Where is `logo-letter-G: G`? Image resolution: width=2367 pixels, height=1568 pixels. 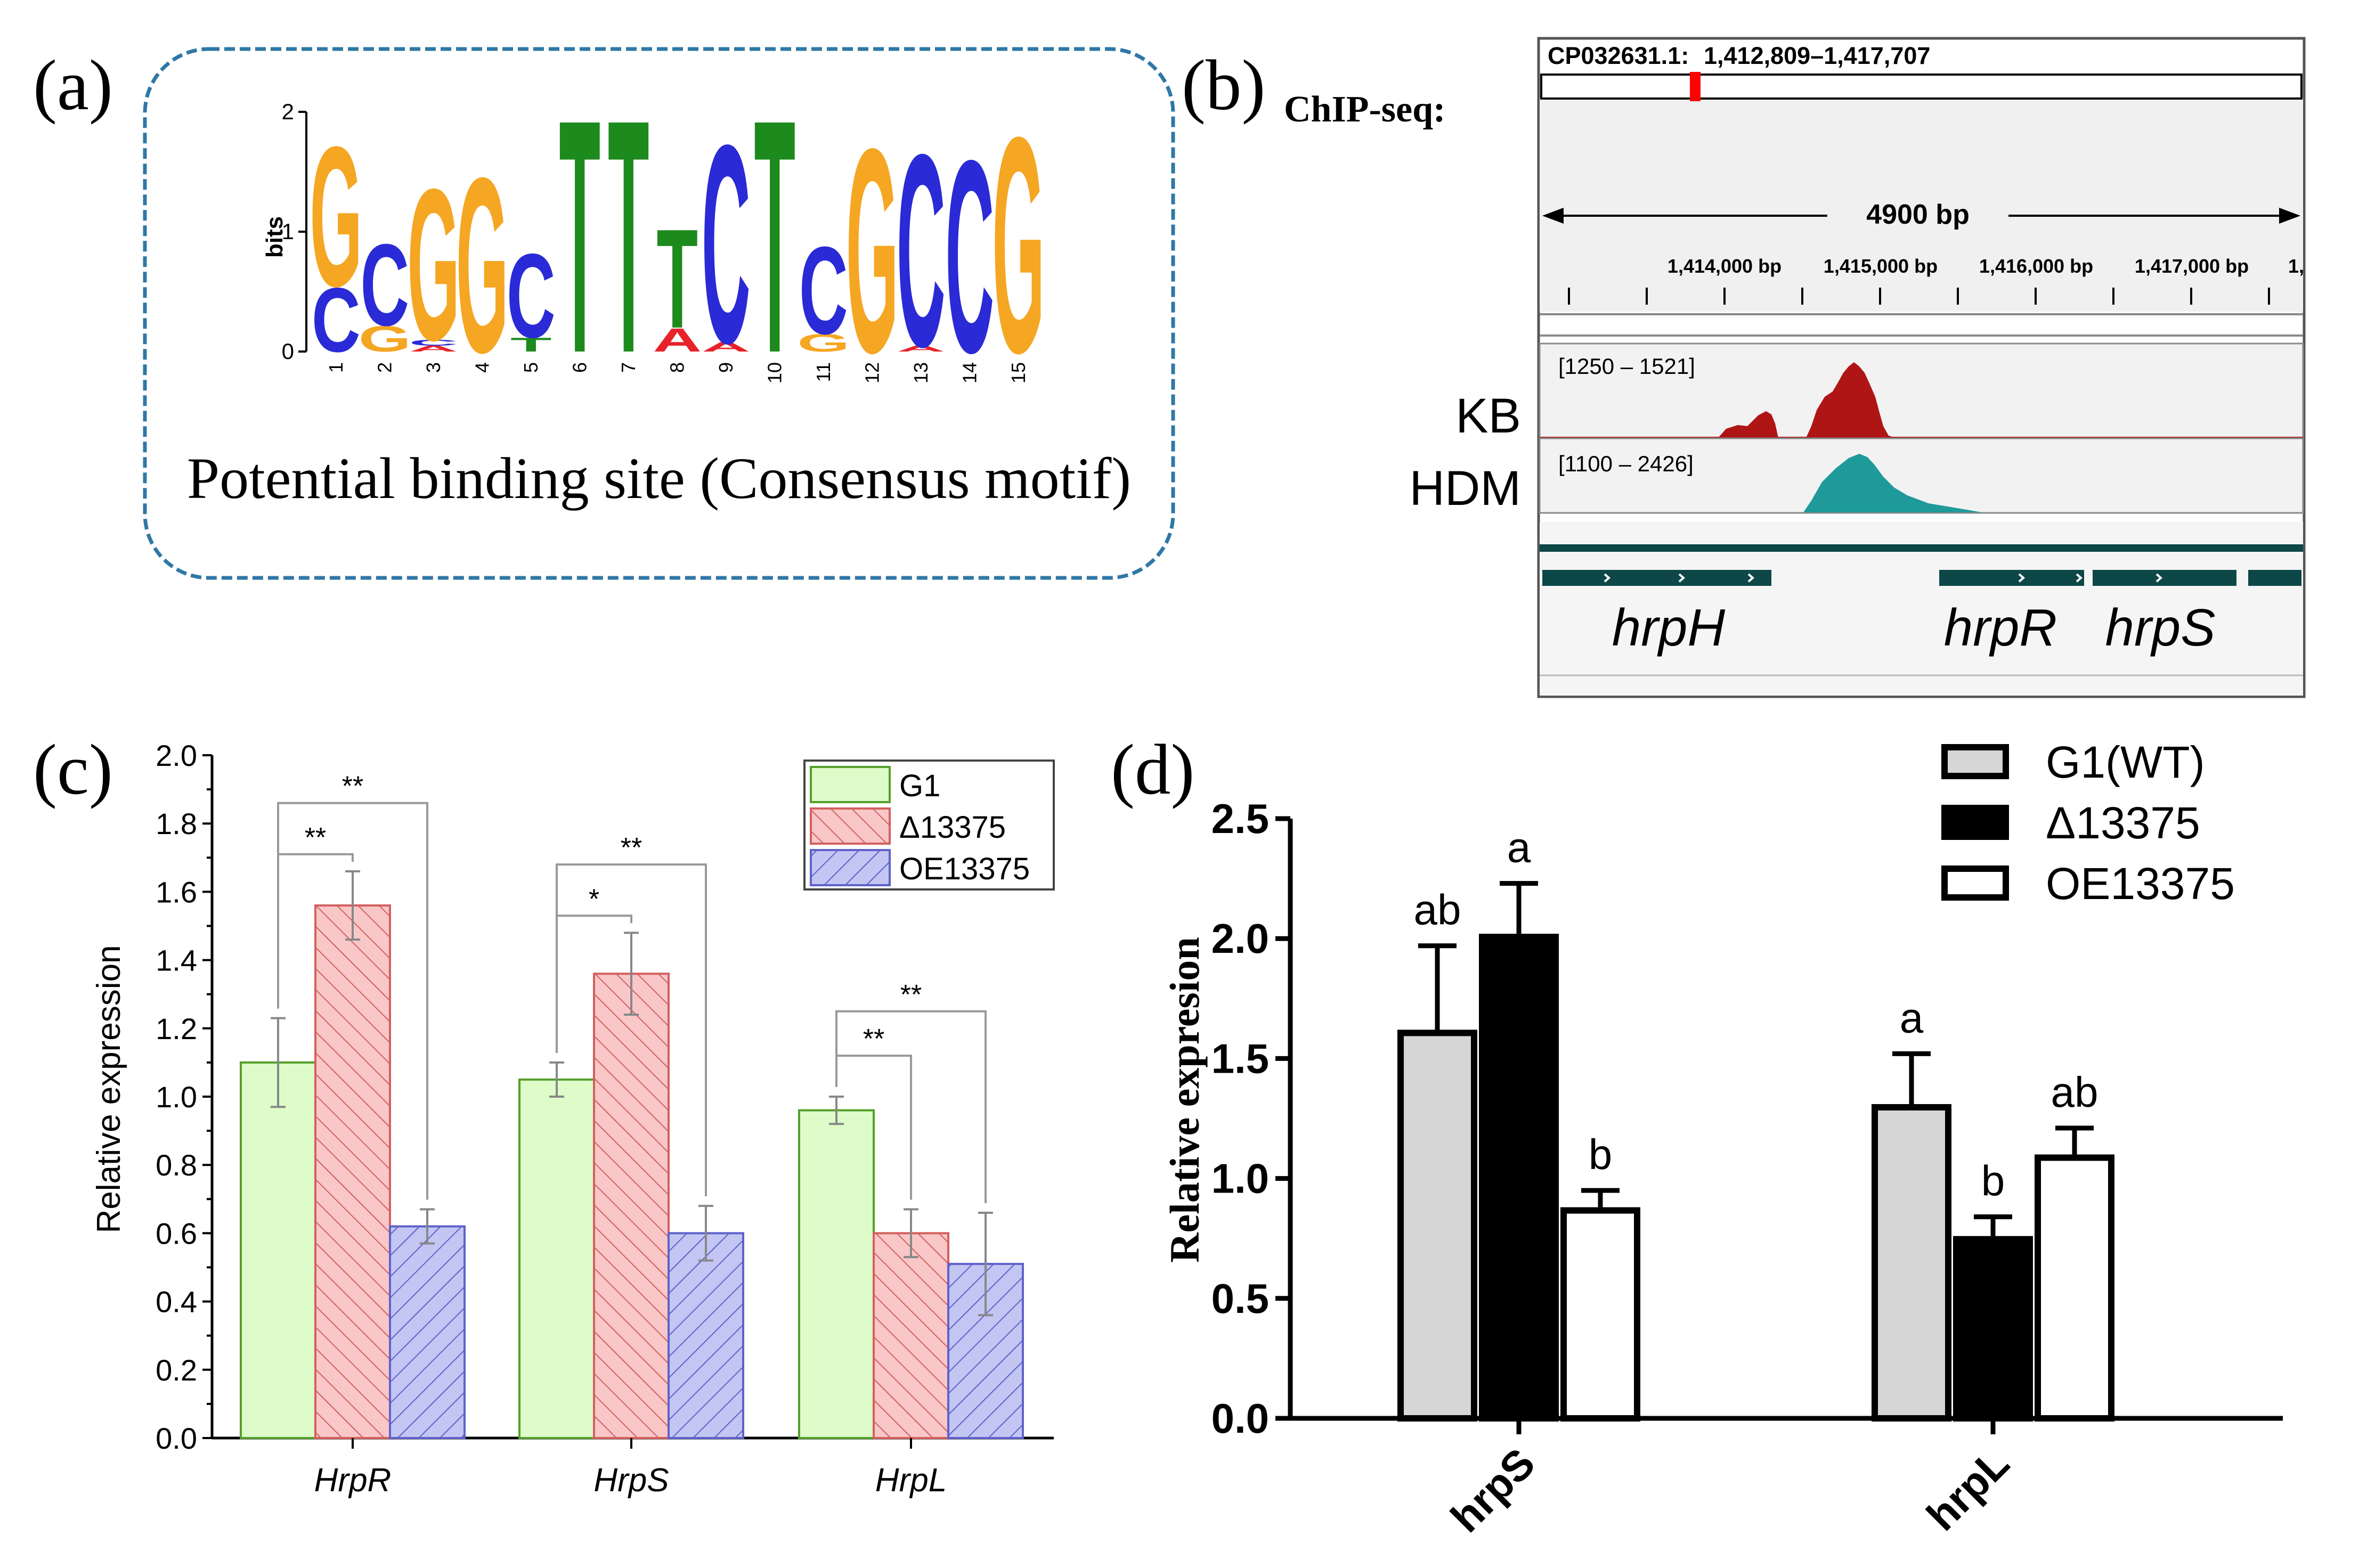 logo-letter-G: G is located at coordinates (823, 343).